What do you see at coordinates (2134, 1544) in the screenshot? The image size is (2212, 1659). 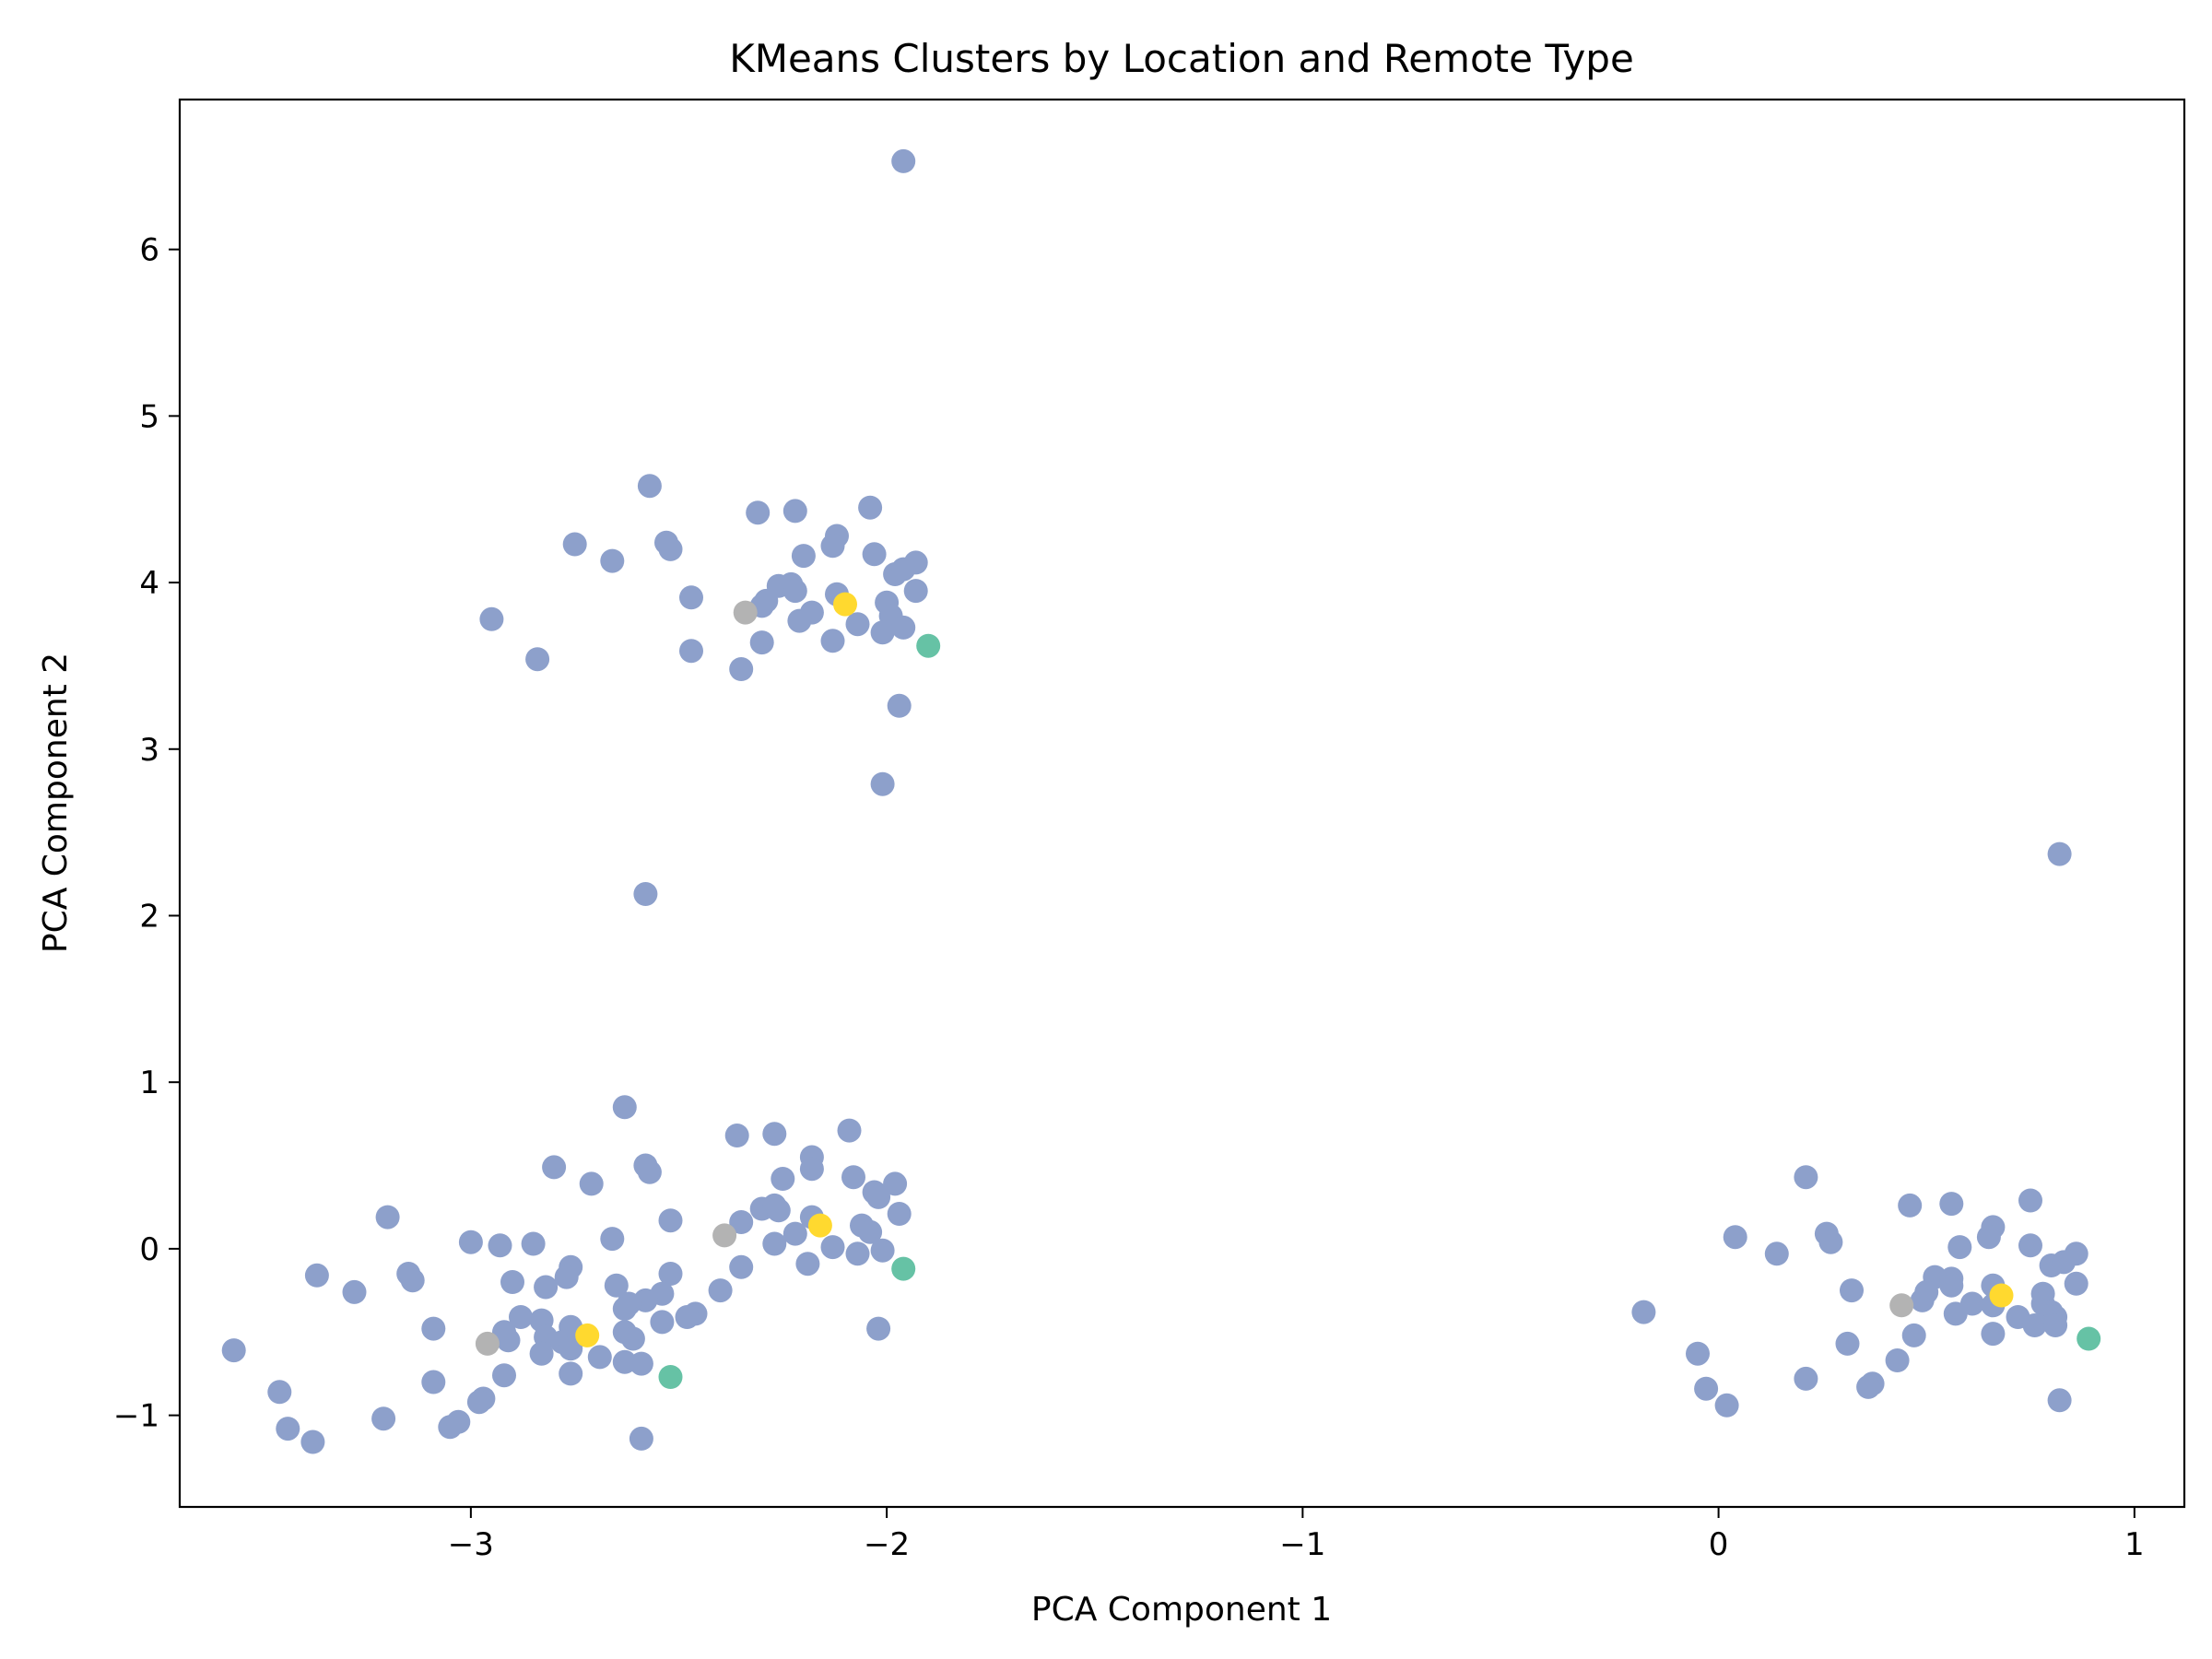 I see `x-tick-label-4: 1` at bounding box center [2134, 1544].